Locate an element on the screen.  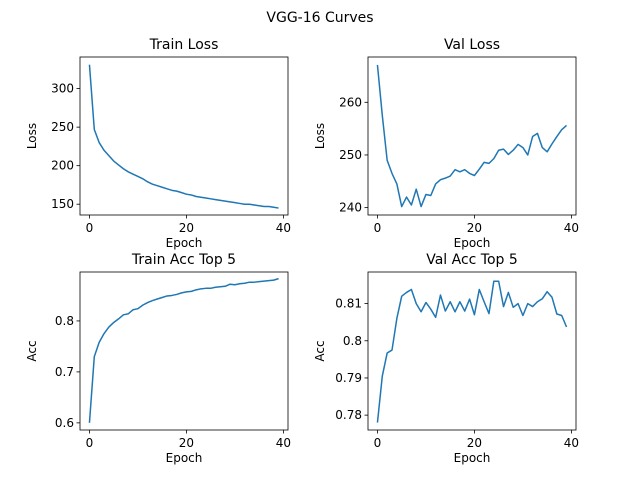
val-loss-xtick-label: 40 is located at coordinates (571, 228).